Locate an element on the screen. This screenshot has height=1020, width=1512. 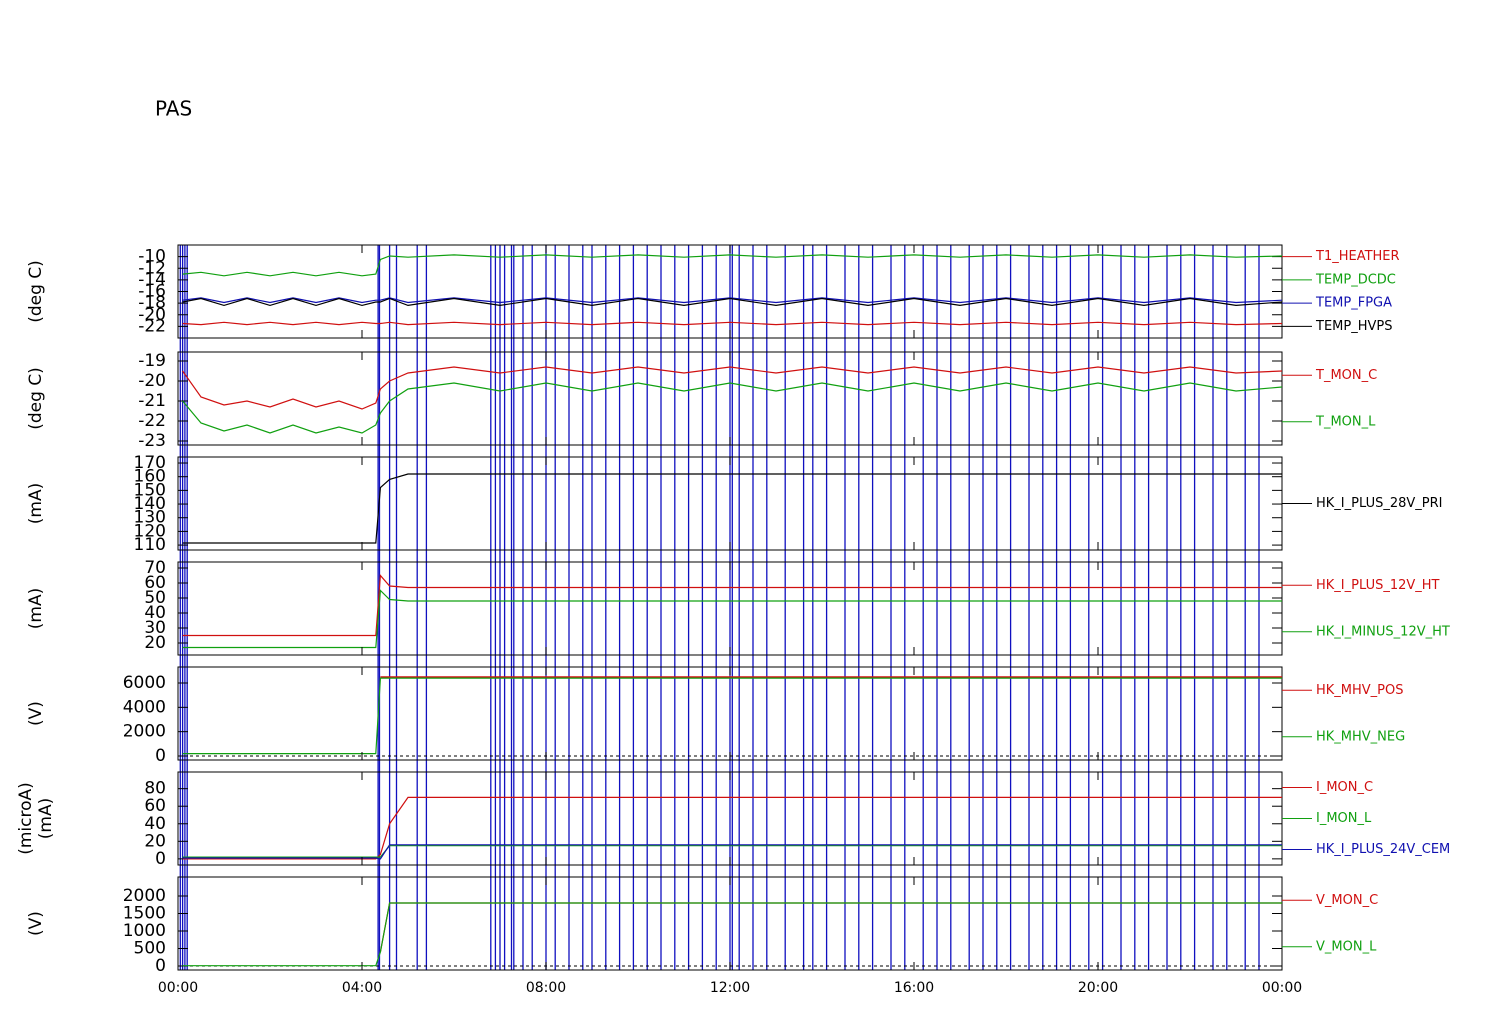
y-tick-label: -19 is located at coordinates (152, 361).